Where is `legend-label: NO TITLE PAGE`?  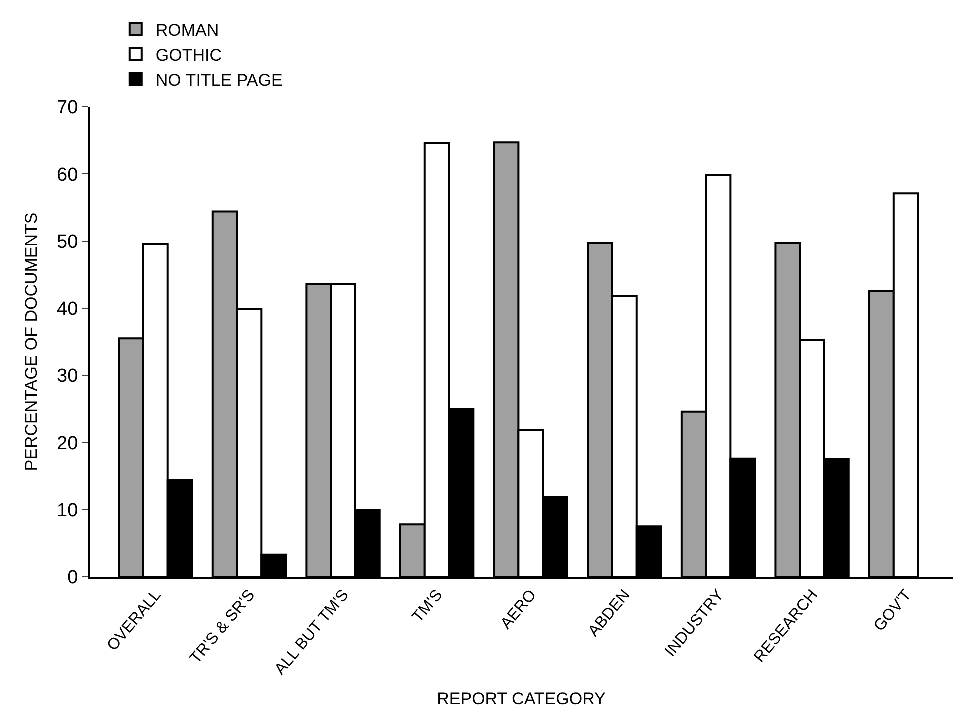 legend-label: NO TITLE PAGE is located at coordinates (219, 80).